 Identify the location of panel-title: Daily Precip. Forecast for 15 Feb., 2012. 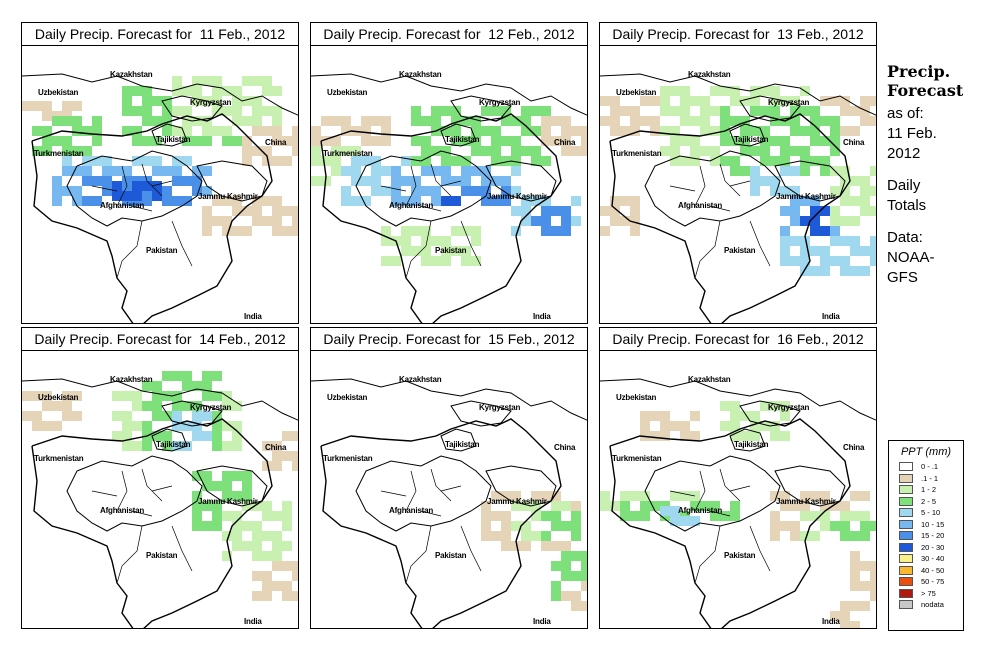
(449, 339).